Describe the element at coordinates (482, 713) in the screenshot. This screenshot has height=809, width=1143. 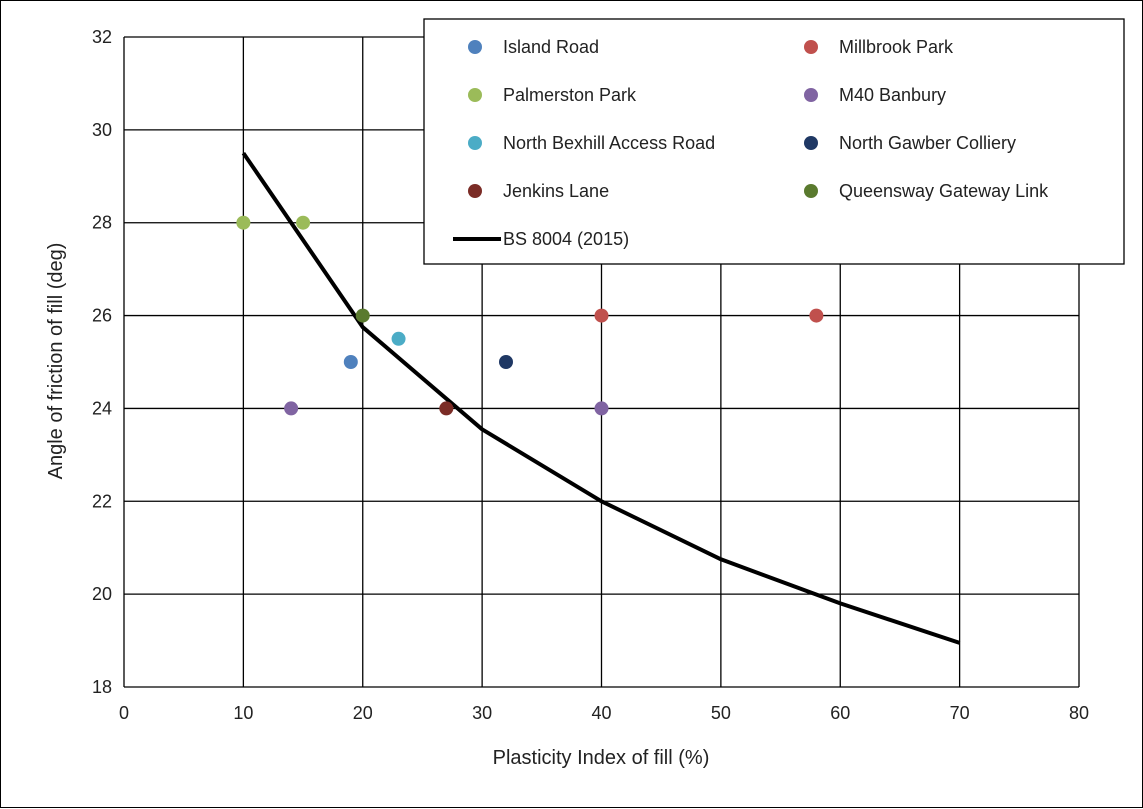
I see `x-tick-label: 30` at that location.